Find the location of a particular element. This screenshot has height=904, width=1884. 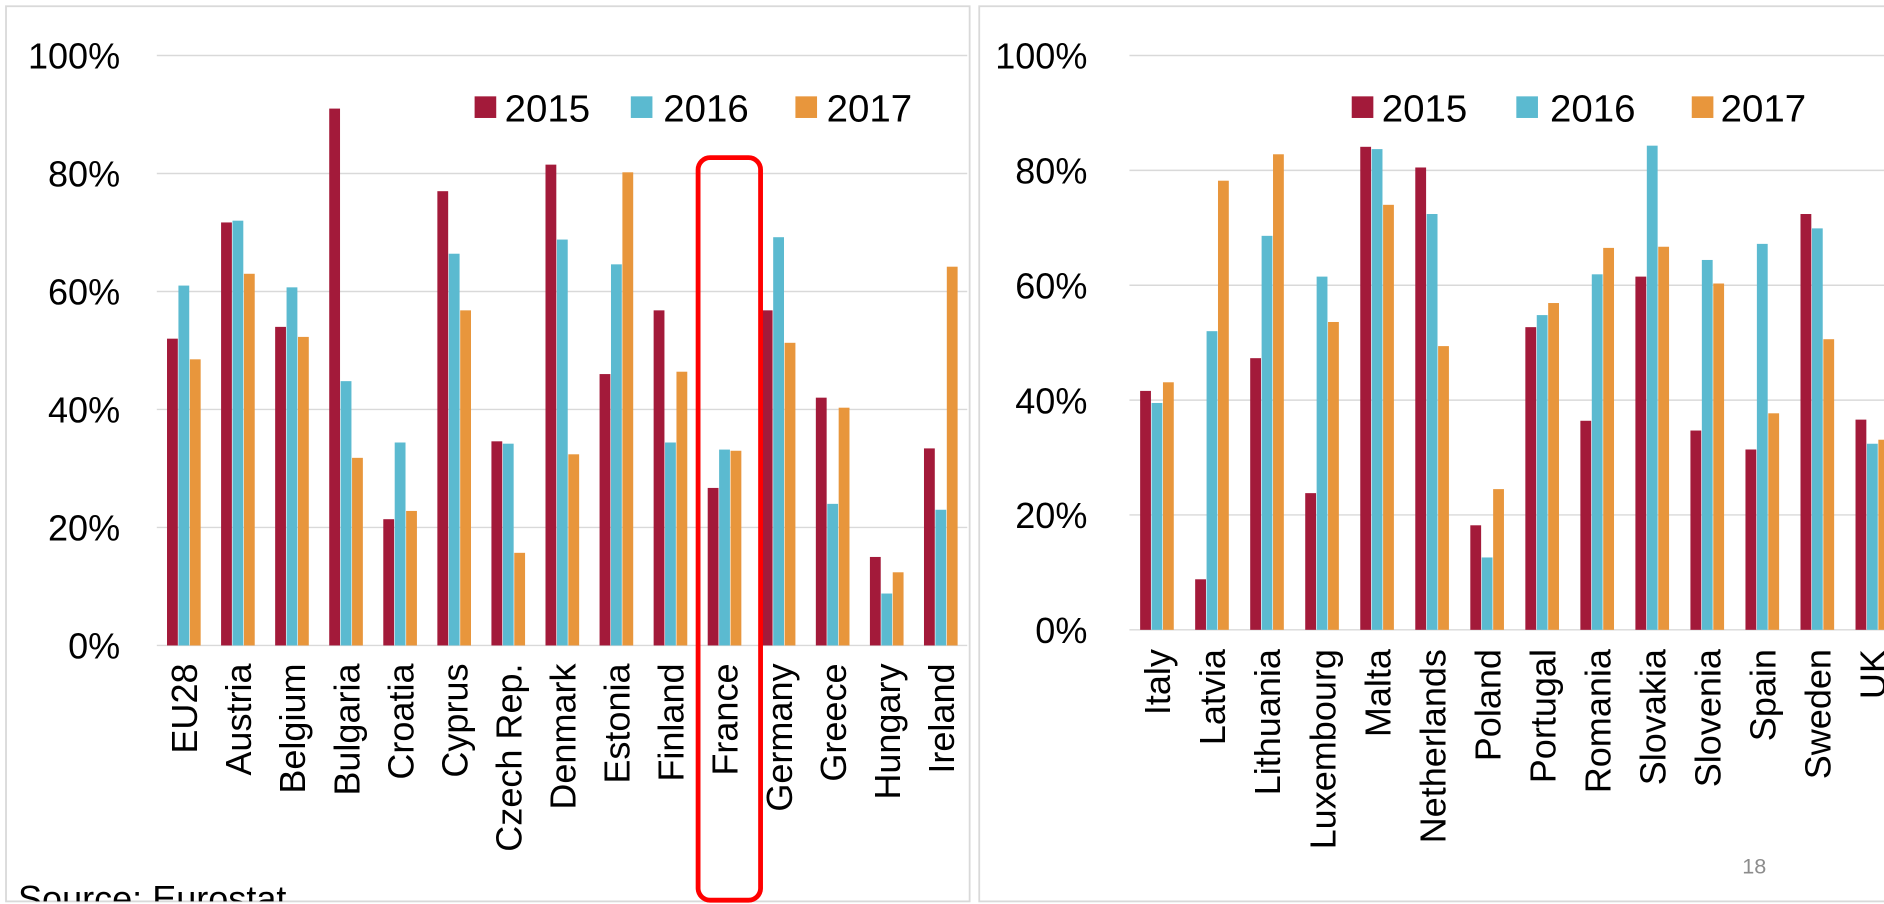

x-tick-label: Italy is located at coordinates (1157, 682).